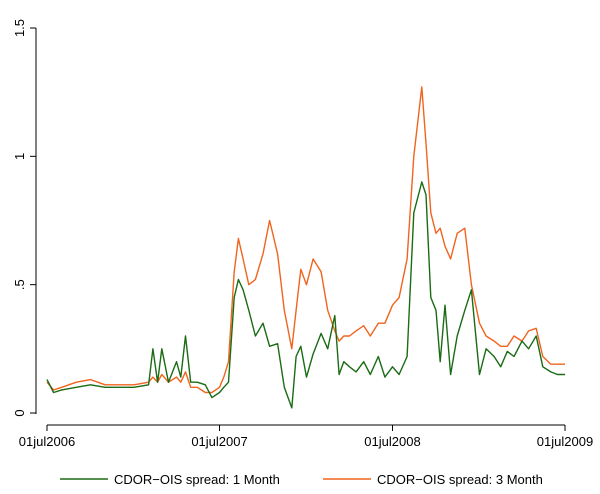 Image resolution: width=600 pixels, height=494 pixels. I want to click on x-tick-label: 01jul2008, so click(392, 441).